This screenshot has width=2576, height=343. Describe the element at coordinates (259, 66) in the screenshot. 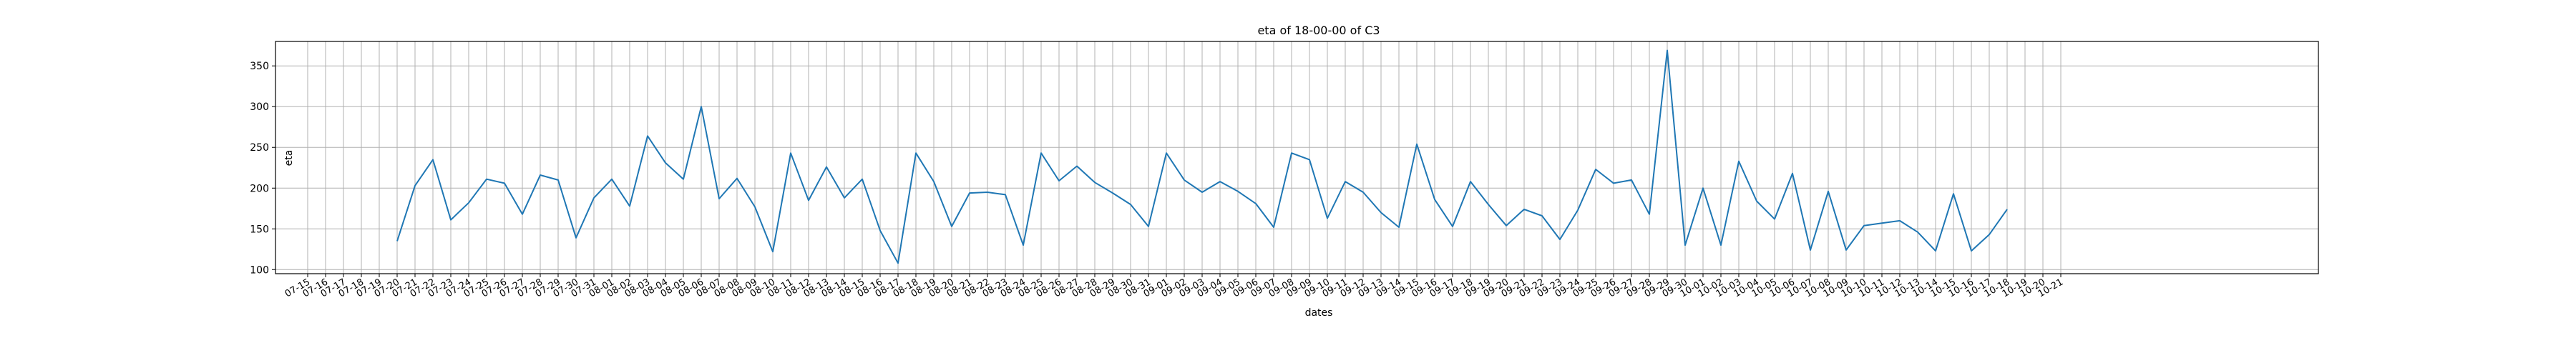

I see `y-tick-label: 350` at that location.